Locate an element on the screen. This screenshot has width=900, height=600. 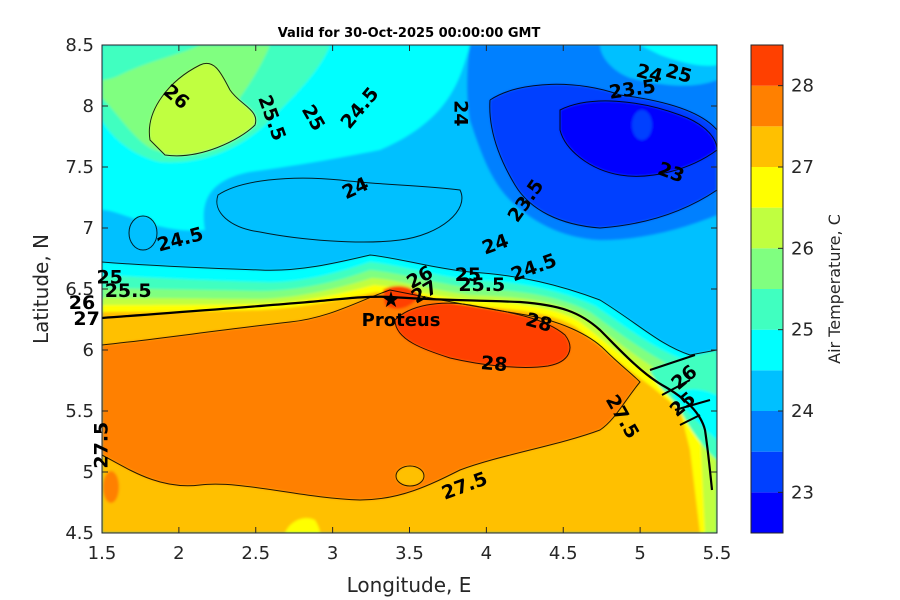
chart-annotations: ★Proteus is located at coordinates (401, 309).